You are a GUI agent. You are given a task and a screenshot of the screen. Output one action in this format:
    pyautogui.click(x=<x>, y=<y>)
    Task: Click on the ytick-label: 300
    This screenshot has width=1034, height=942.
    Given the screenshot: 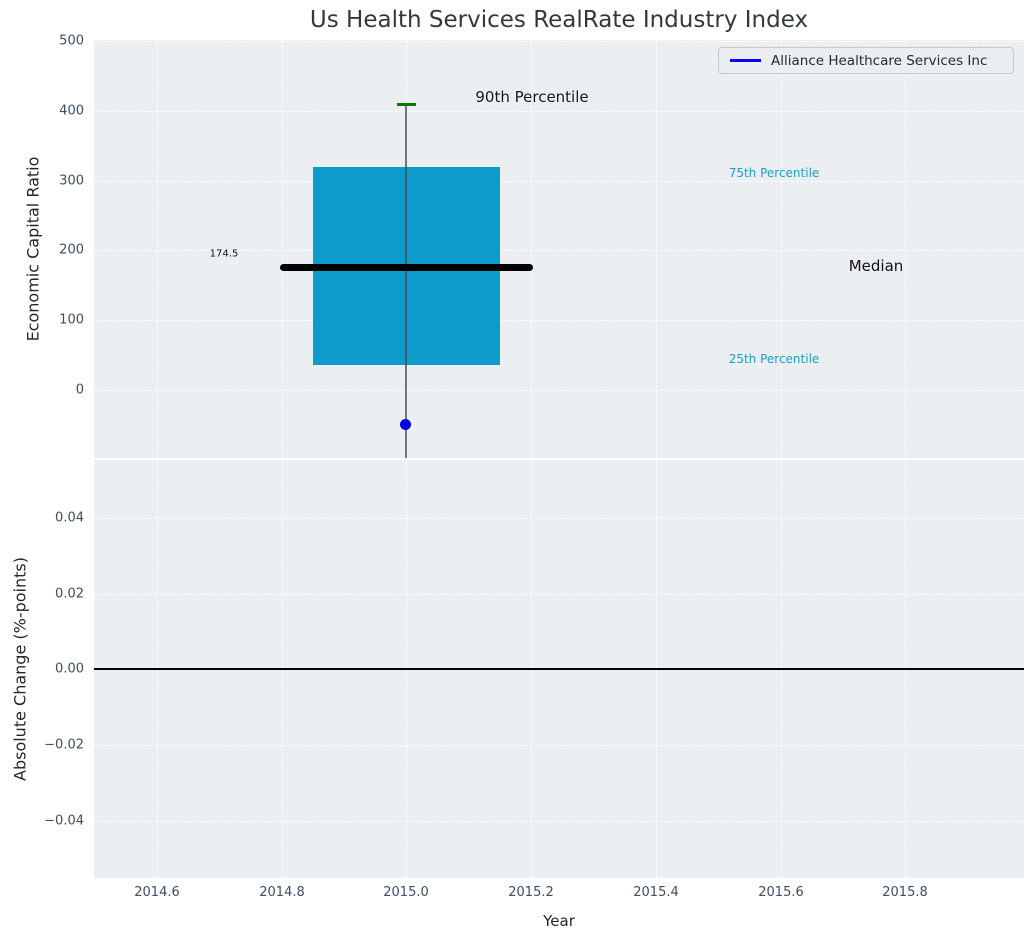 What is the action you would take?
    pyautogui.click(x=71, y=181)
    